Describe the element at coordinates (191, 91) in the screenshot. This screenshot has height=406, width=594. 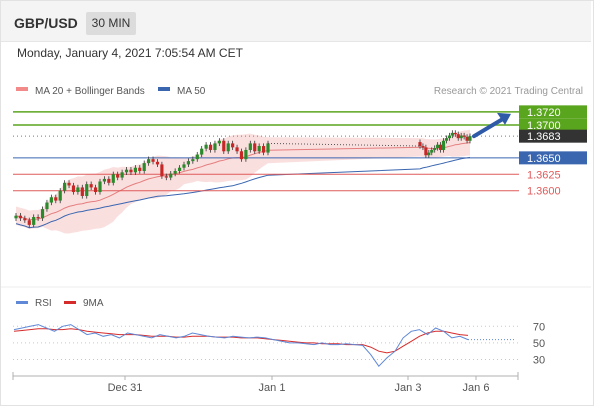
I see `ma50-legend-label: MA 50` at that location.